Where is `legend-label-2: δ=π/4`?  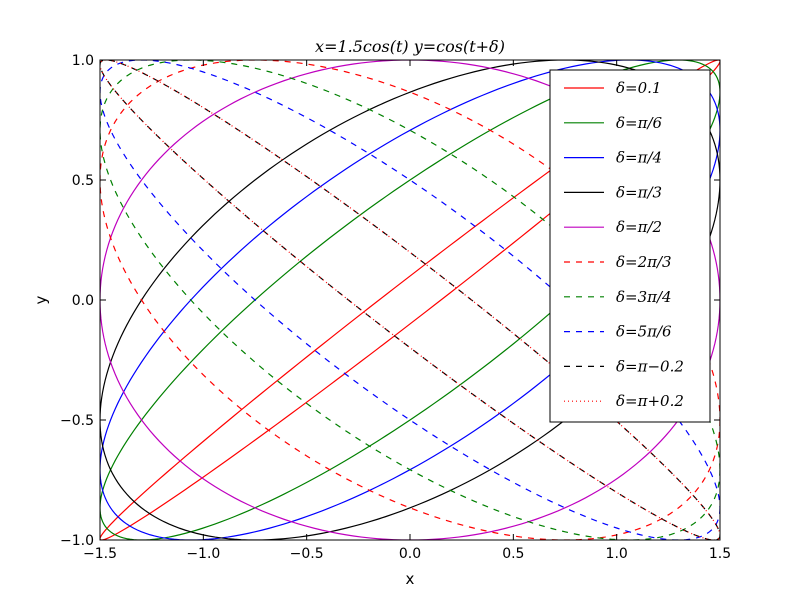 legend-label-2: δ=π/4 is located at coordinates (639, 158).